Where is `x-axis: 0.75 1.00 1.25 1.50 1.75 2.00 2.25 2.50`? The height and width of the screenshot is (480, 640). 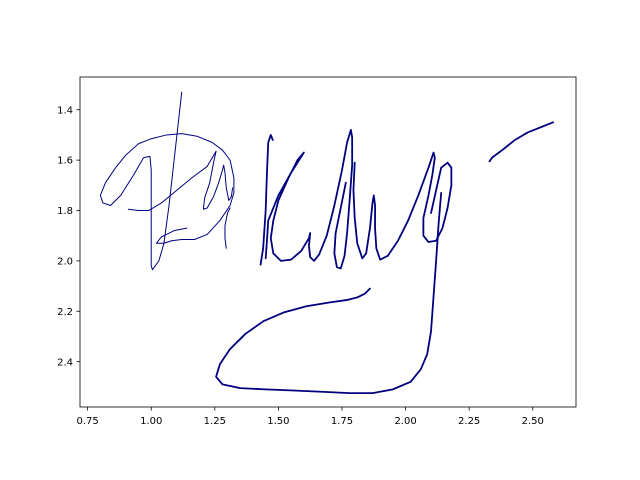 x-axis: 0.75 1.00 1.25 1.50 1.75 2.00 2.25 2.50 is located at coordinates (310, 417).